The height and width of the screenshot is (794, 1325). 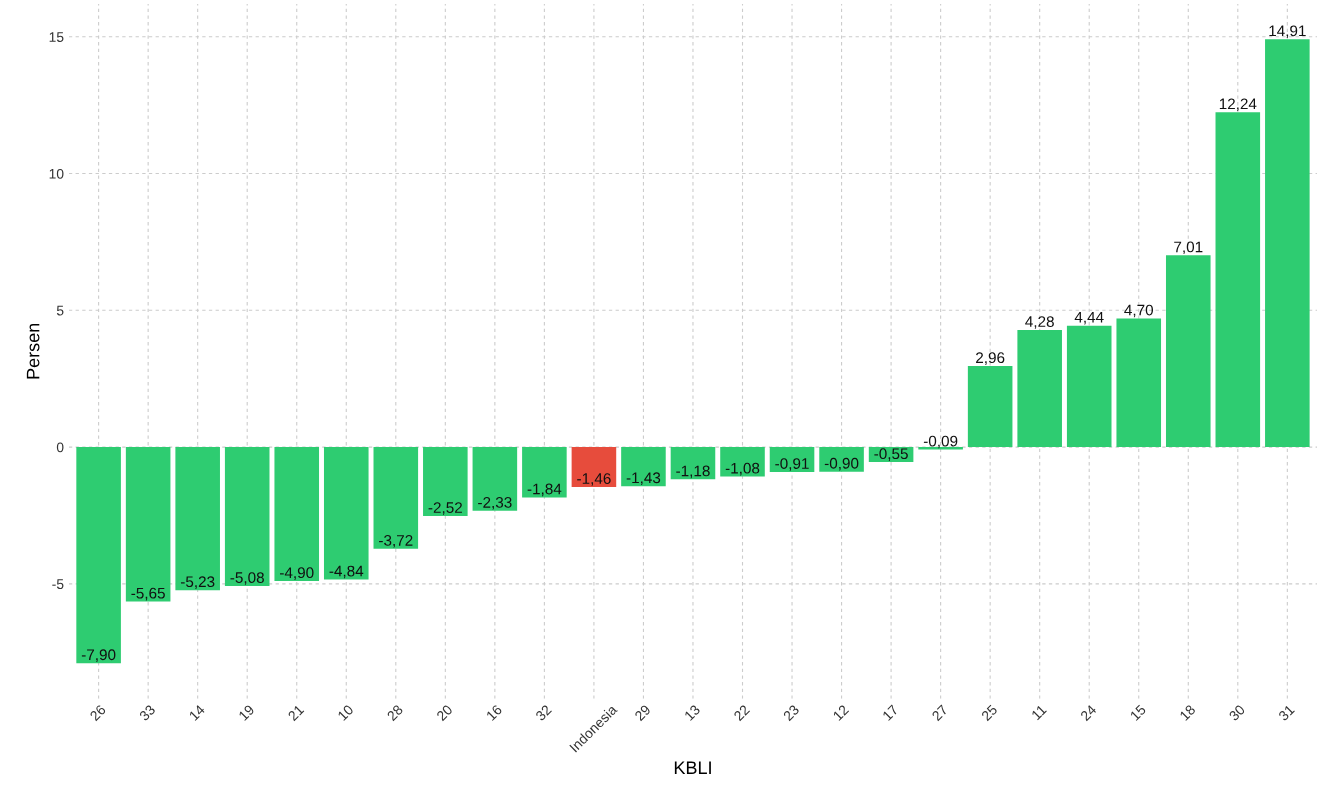 What do you see at coordinates (197, 712) in the screenshot?
I see `x-tick-label: 14` at bounding box center [197, 712].